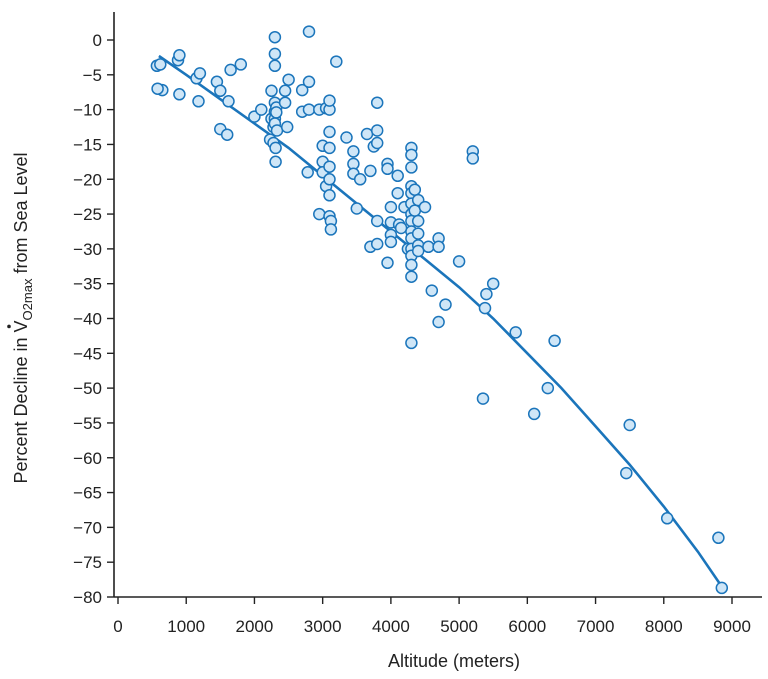  What do you see at coordinates (432, 616) in the screenshot?
I see `x-ticks: 0 1000 2000 3000 4000 5000 6000 7000 8000 9000` at bounding box center [432, 616].